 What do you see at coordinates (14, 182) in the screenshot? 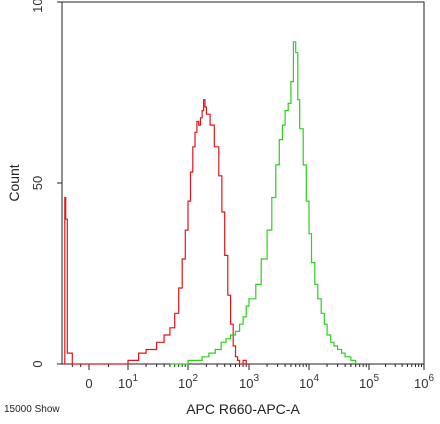
I see `y-axis-title: Count` at bounding box center [14, 182].